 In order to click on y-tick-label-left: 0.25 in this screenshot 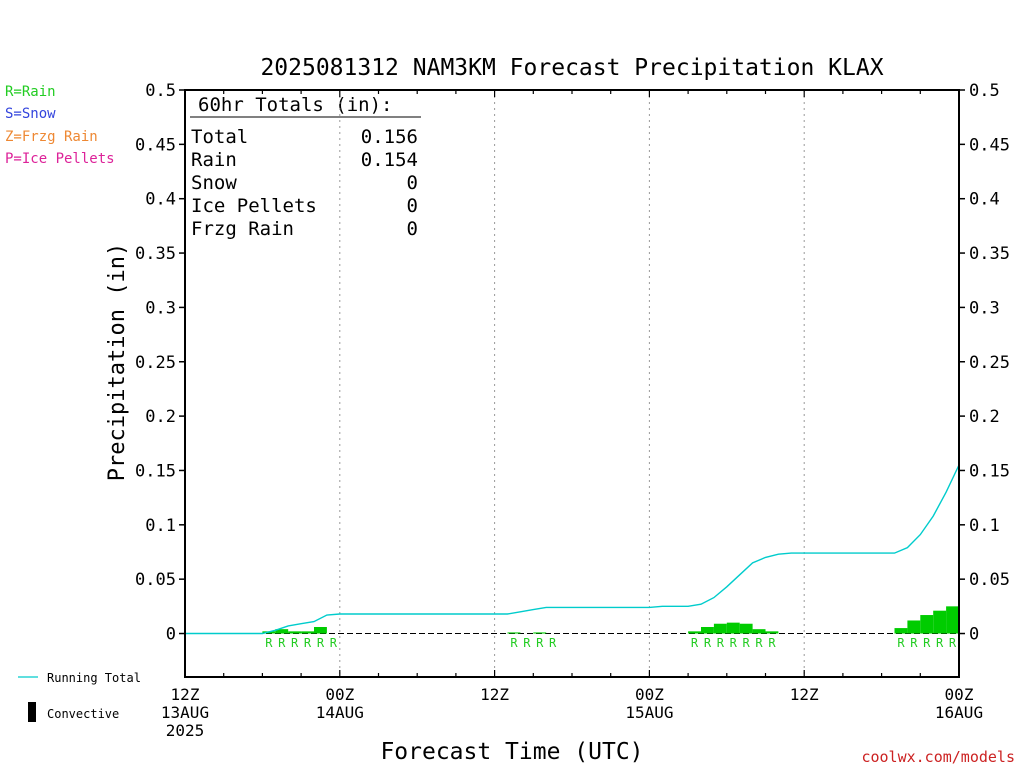, I will do `click(155, 363)`.